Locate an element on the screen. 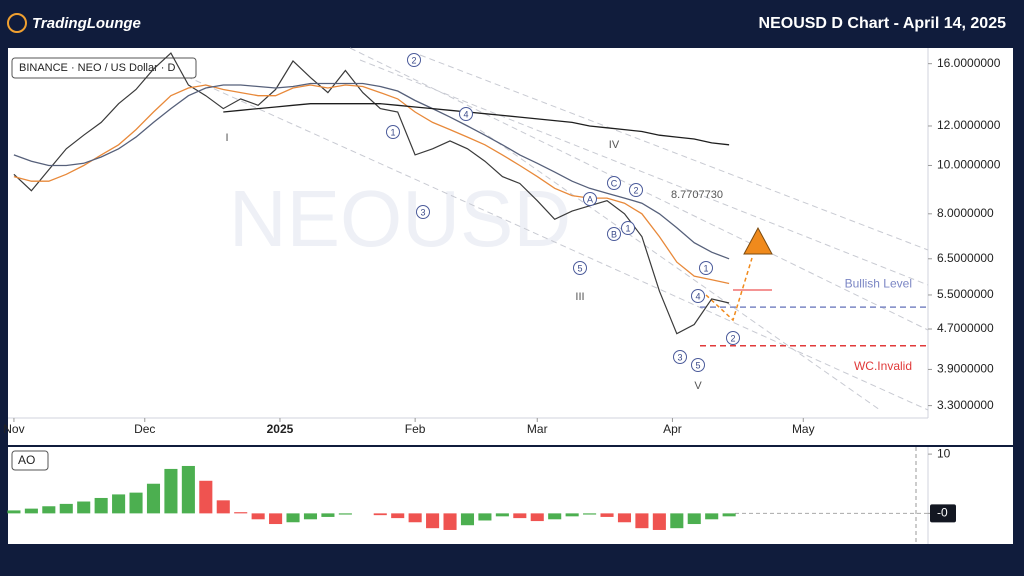 The image size is (1024, 576). wave-label: A is located at coordinates (590, 199).